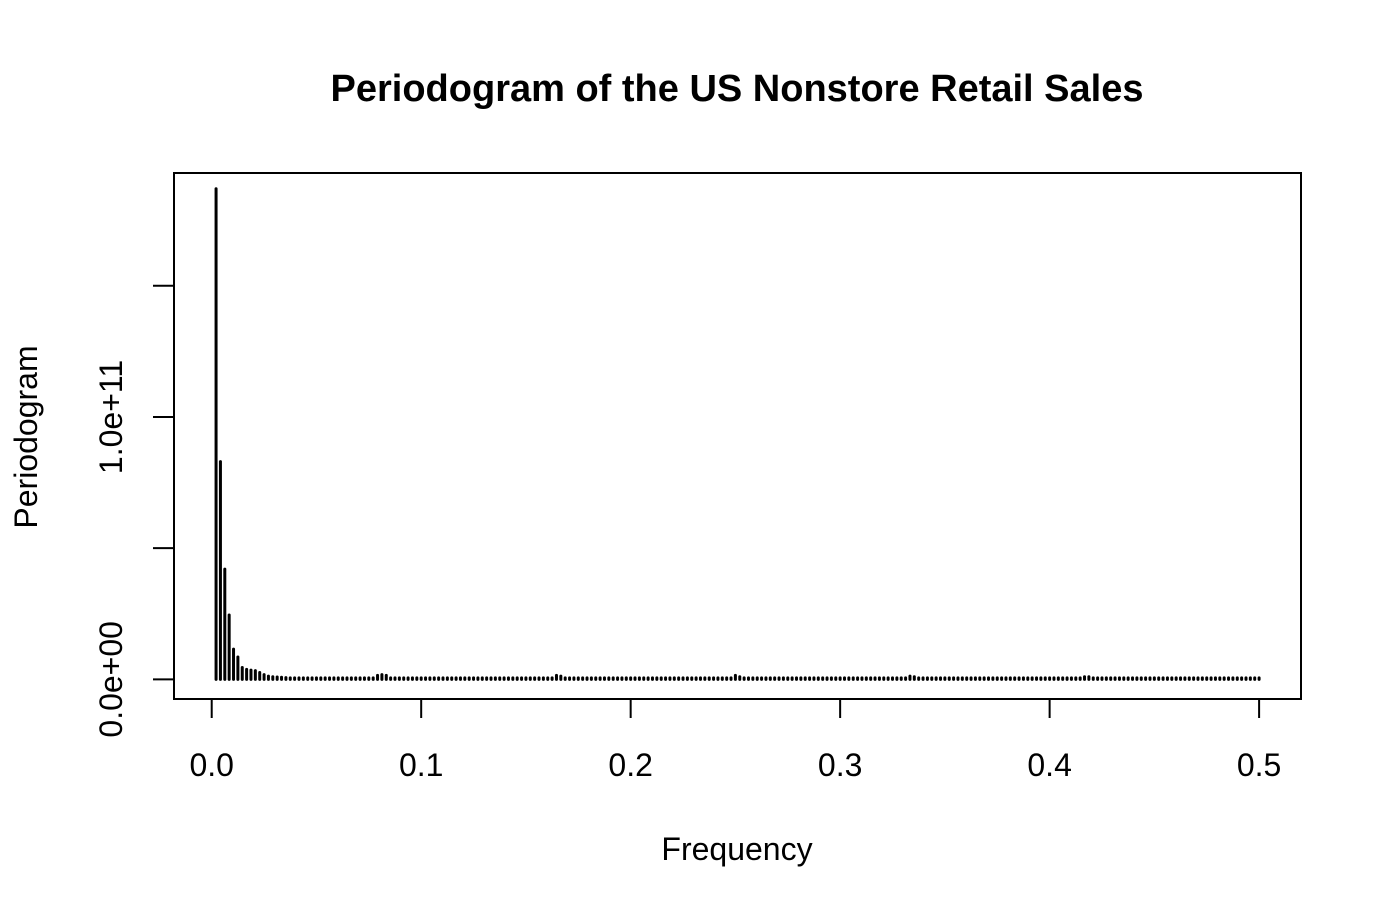 Image resolution: width=1390 pixels, height=915 pixels. I want to click on x-tick-label: 0.1, so click(421, 765).